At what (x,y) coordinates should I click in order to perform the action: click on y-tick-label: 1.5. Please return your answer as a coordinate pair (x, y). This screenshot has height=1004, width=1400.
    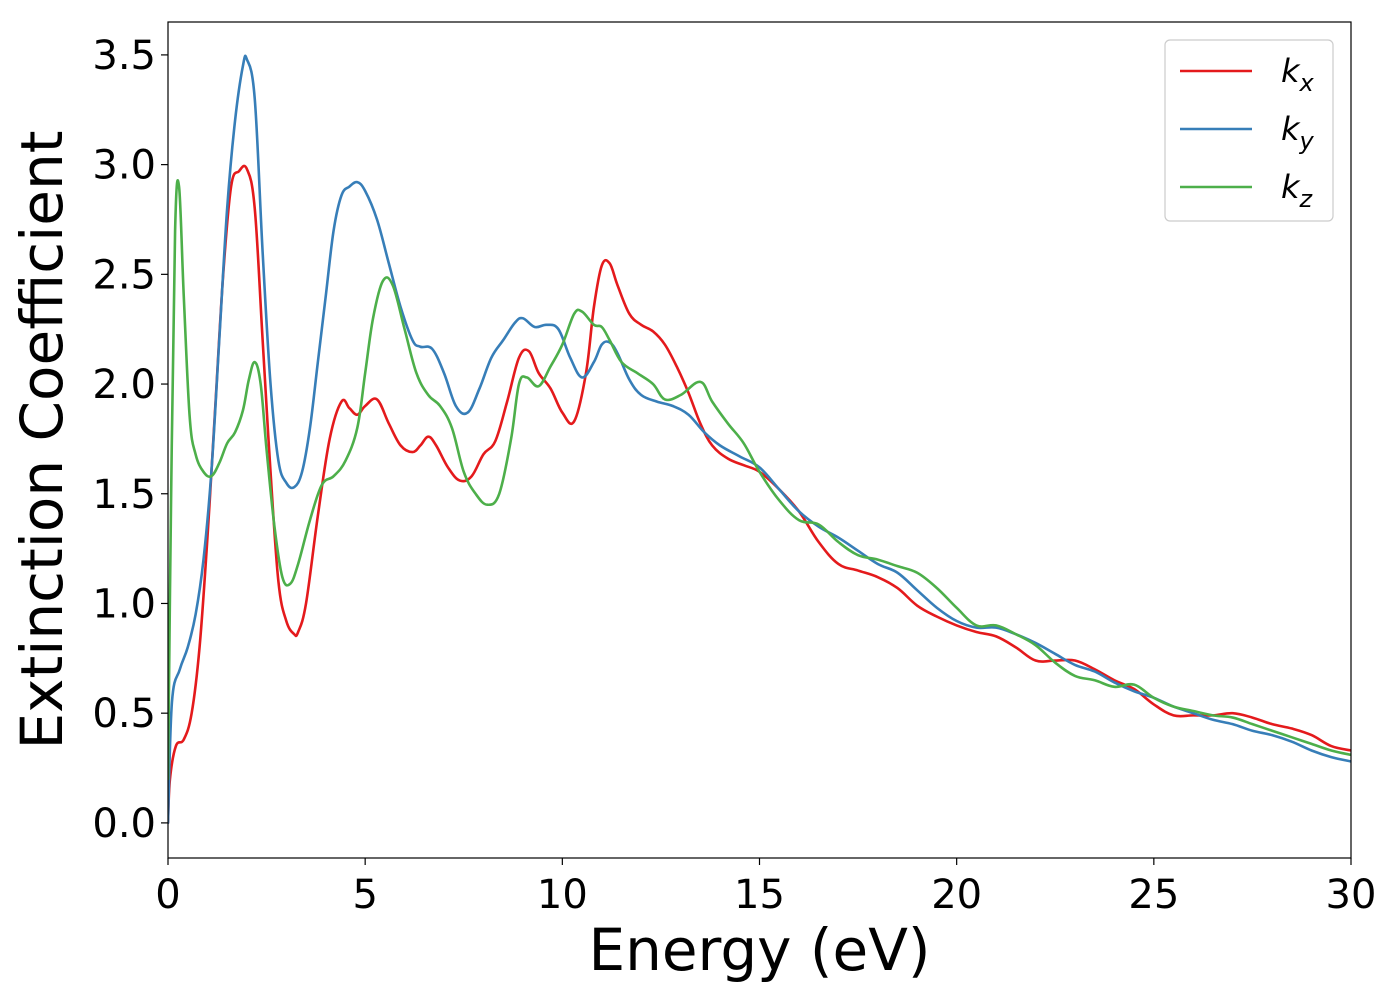
    Looking at the image, I should click on (124, 495).